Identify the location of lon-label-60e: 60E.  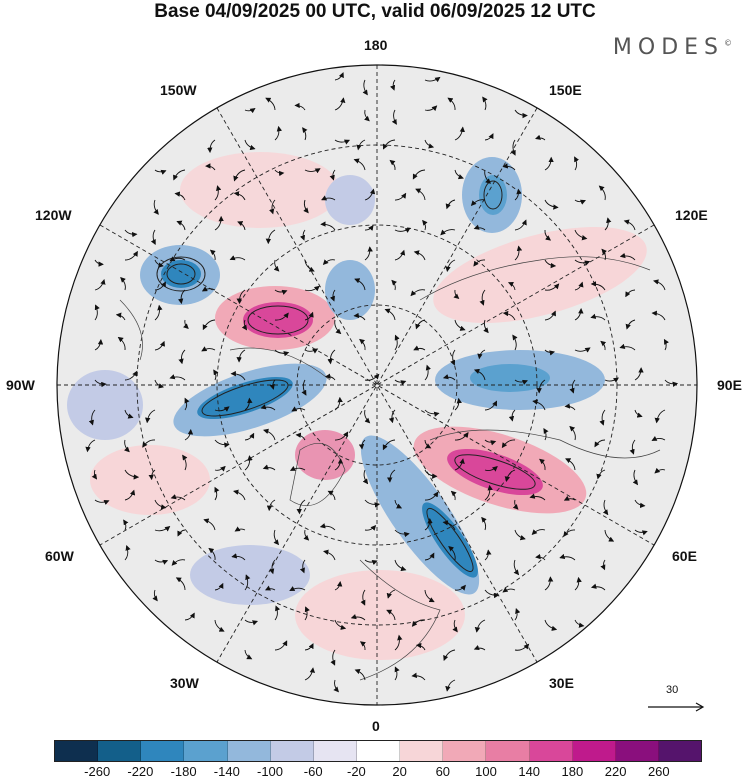
(684, 556).